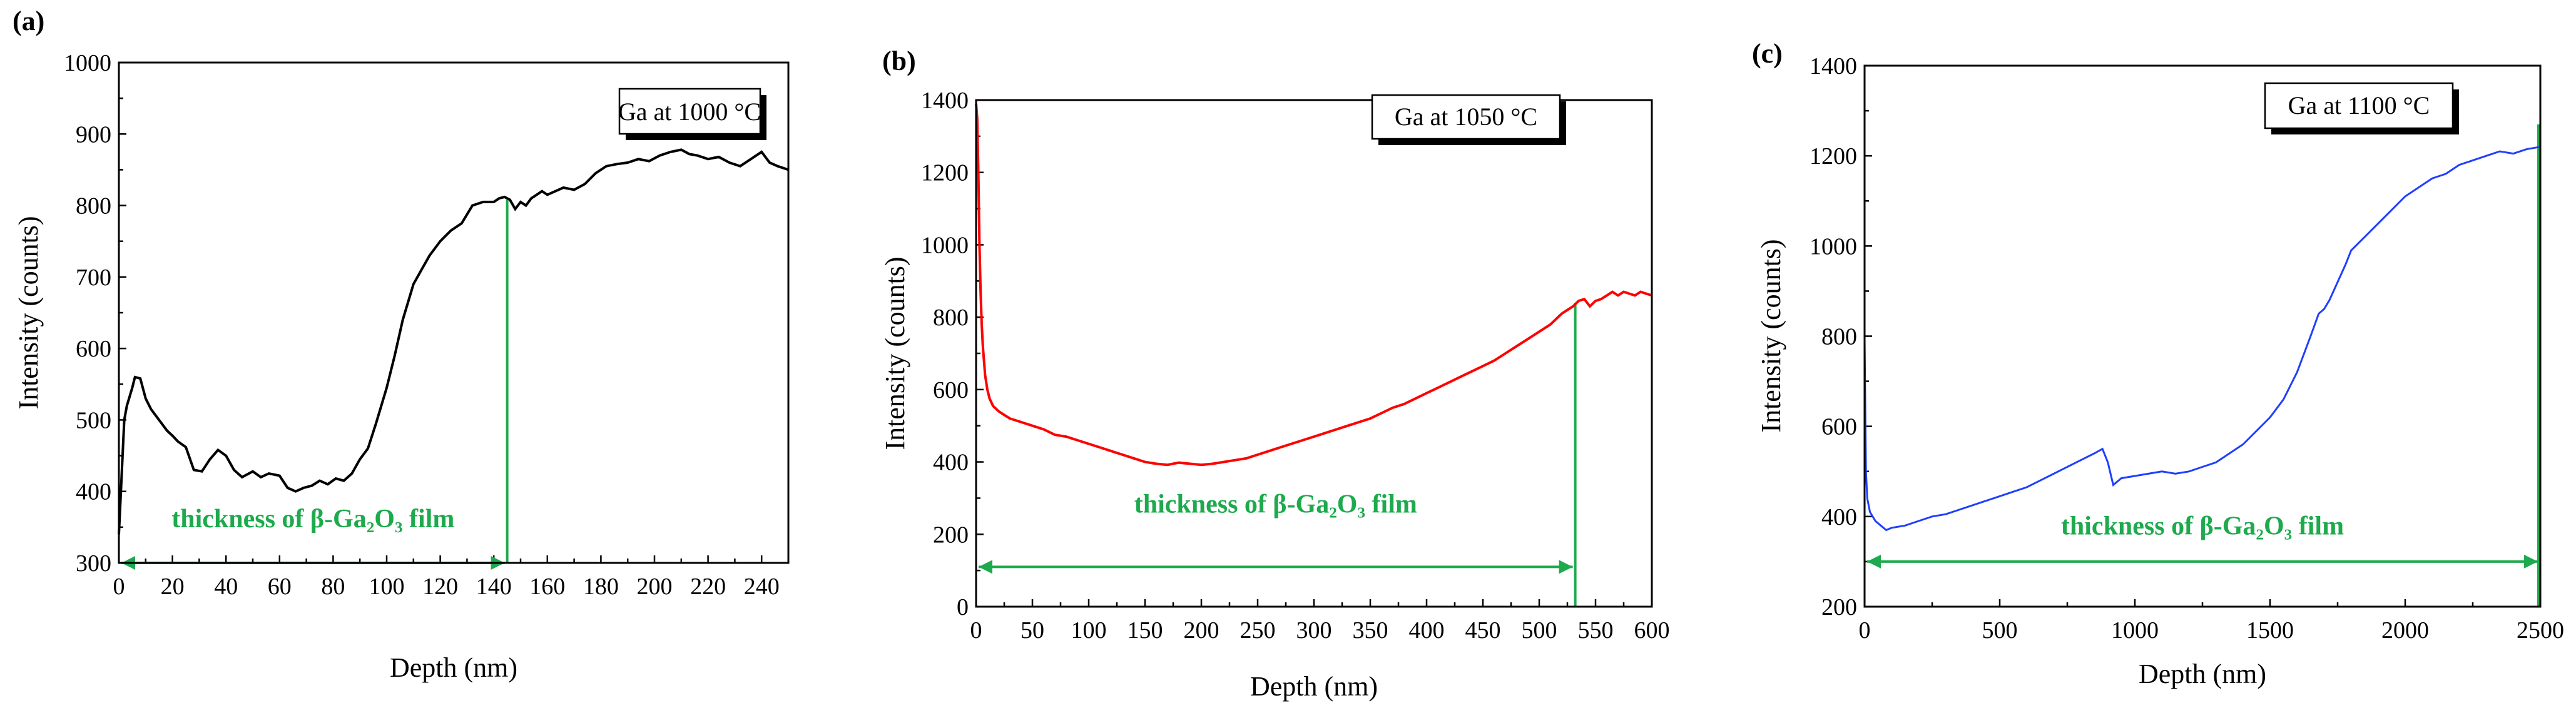 This screenshot has width=2576, height=713. I want to click on x-tick-label: 140, so click(494, 587).